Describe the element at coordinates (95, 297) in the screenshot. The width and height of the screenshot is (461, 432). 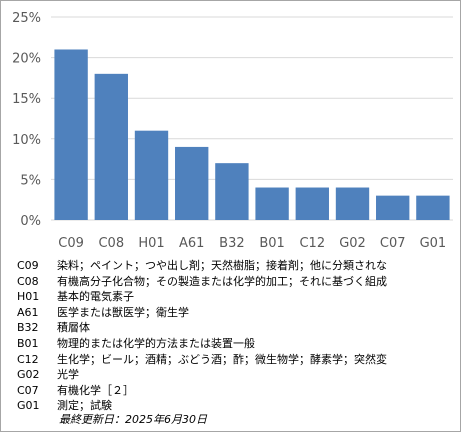
I see `legend-description: 基本的電気素子` at that location.